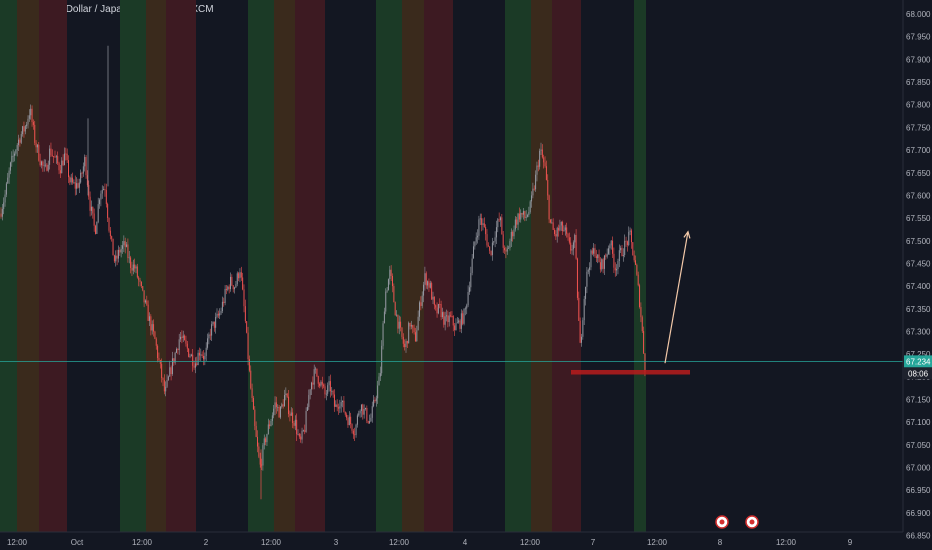  I want to click on countdown-tag-label: 08:06, so click(918, 373).